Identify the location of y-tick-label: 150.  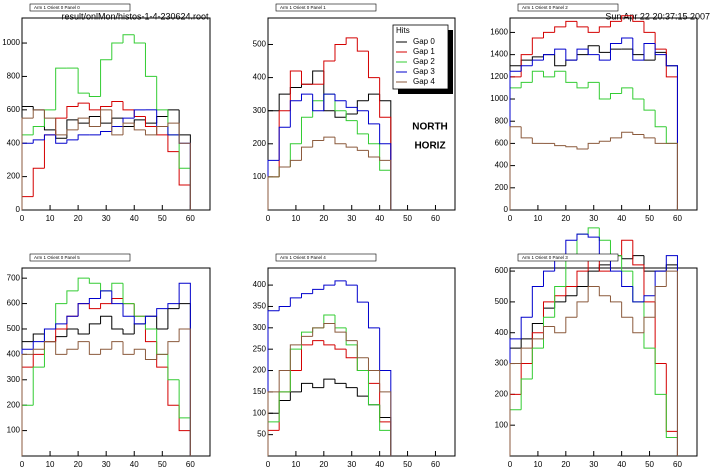
(260, 391).